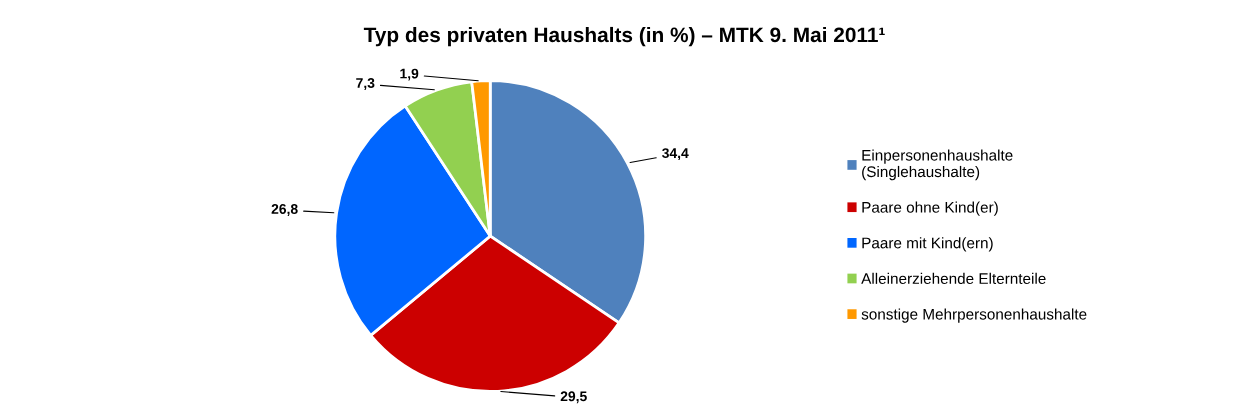  I want to click on legend-label: Alleinerziehende Elternteile, so click(953, 278).